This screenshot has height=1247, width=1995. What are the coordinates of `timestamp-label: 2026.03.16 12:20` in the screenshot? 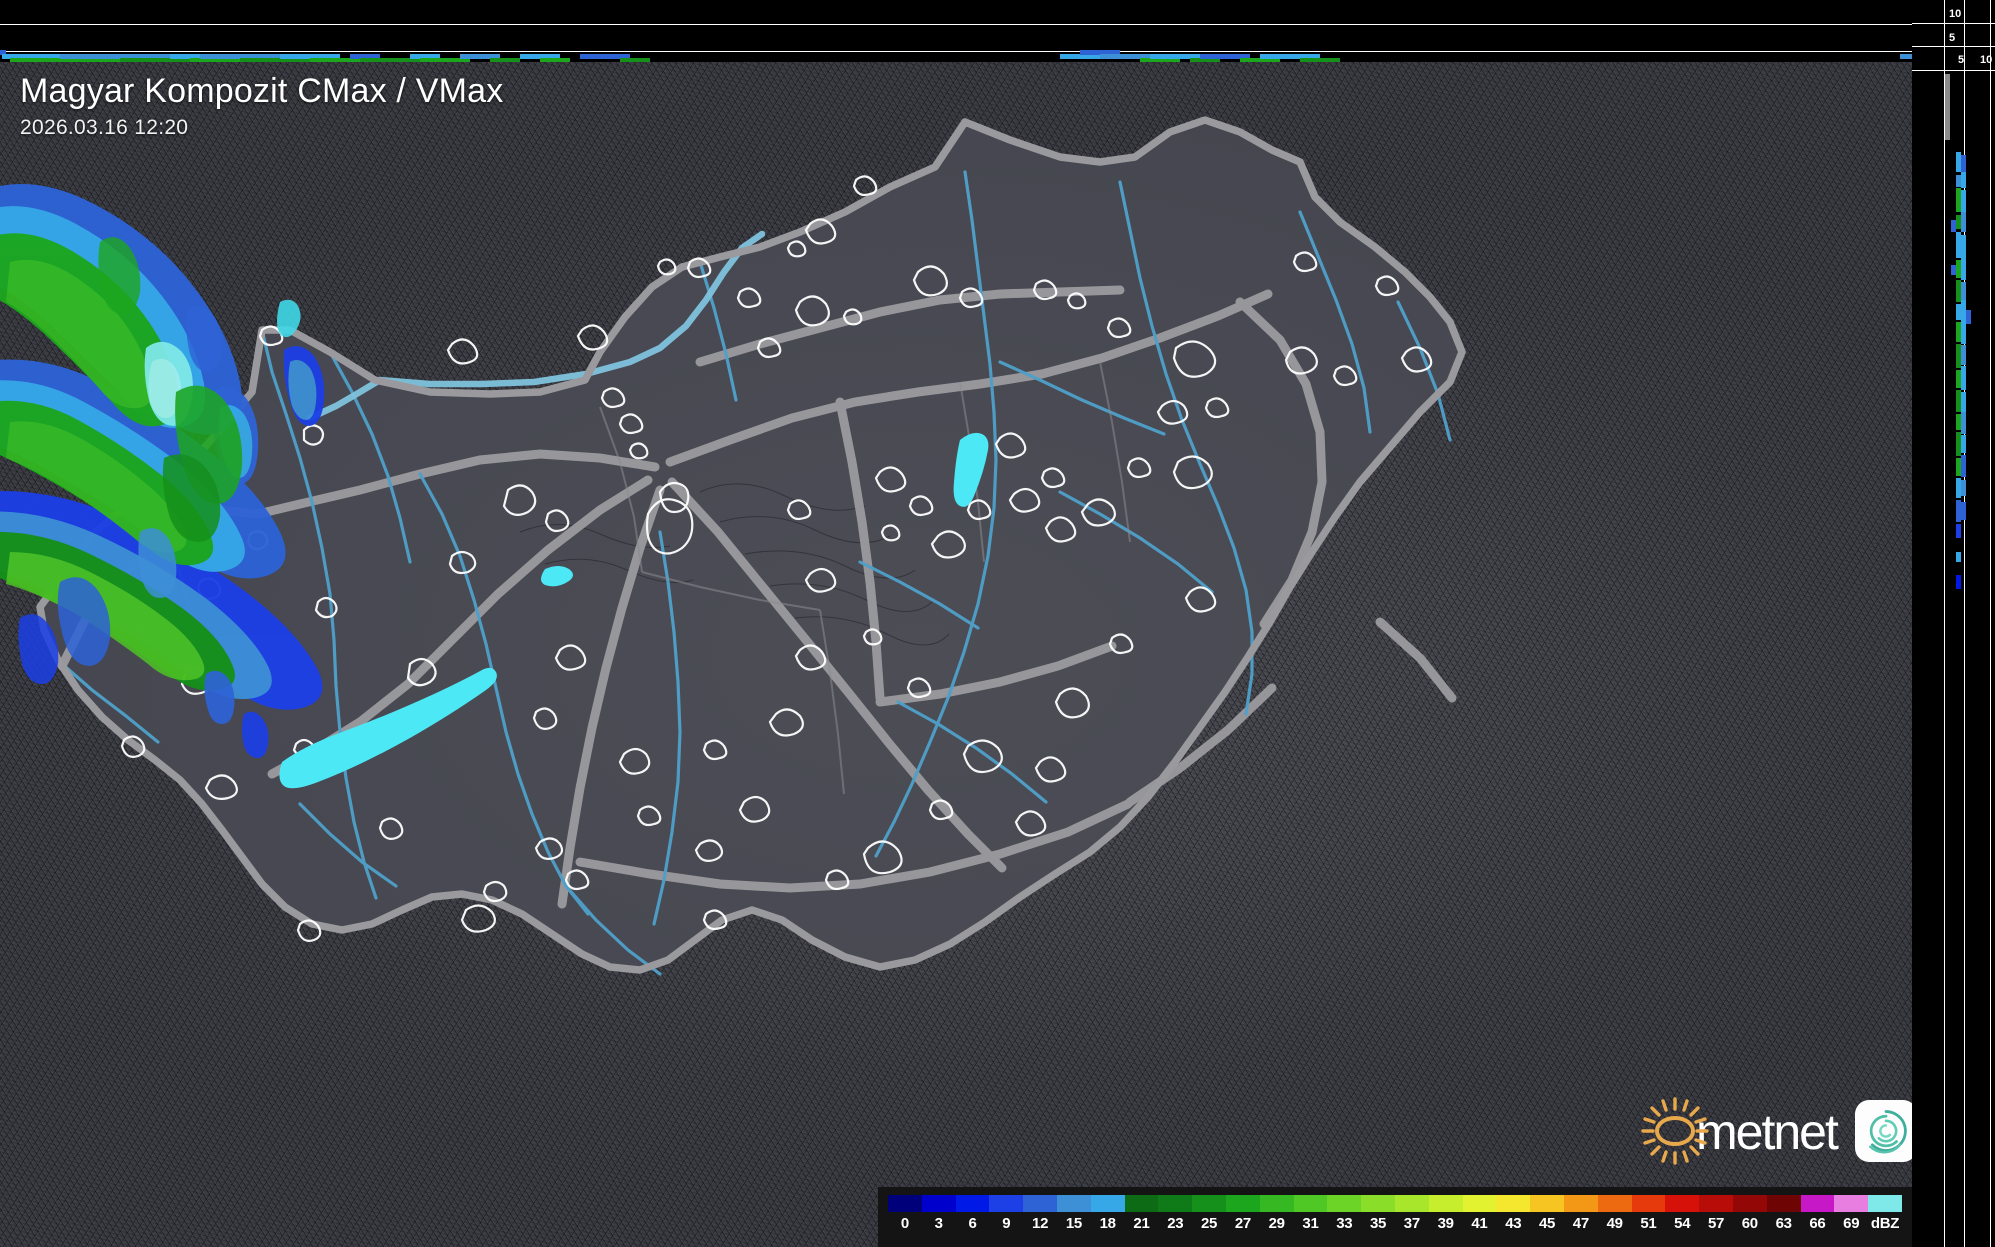 It's located at (104, 128).